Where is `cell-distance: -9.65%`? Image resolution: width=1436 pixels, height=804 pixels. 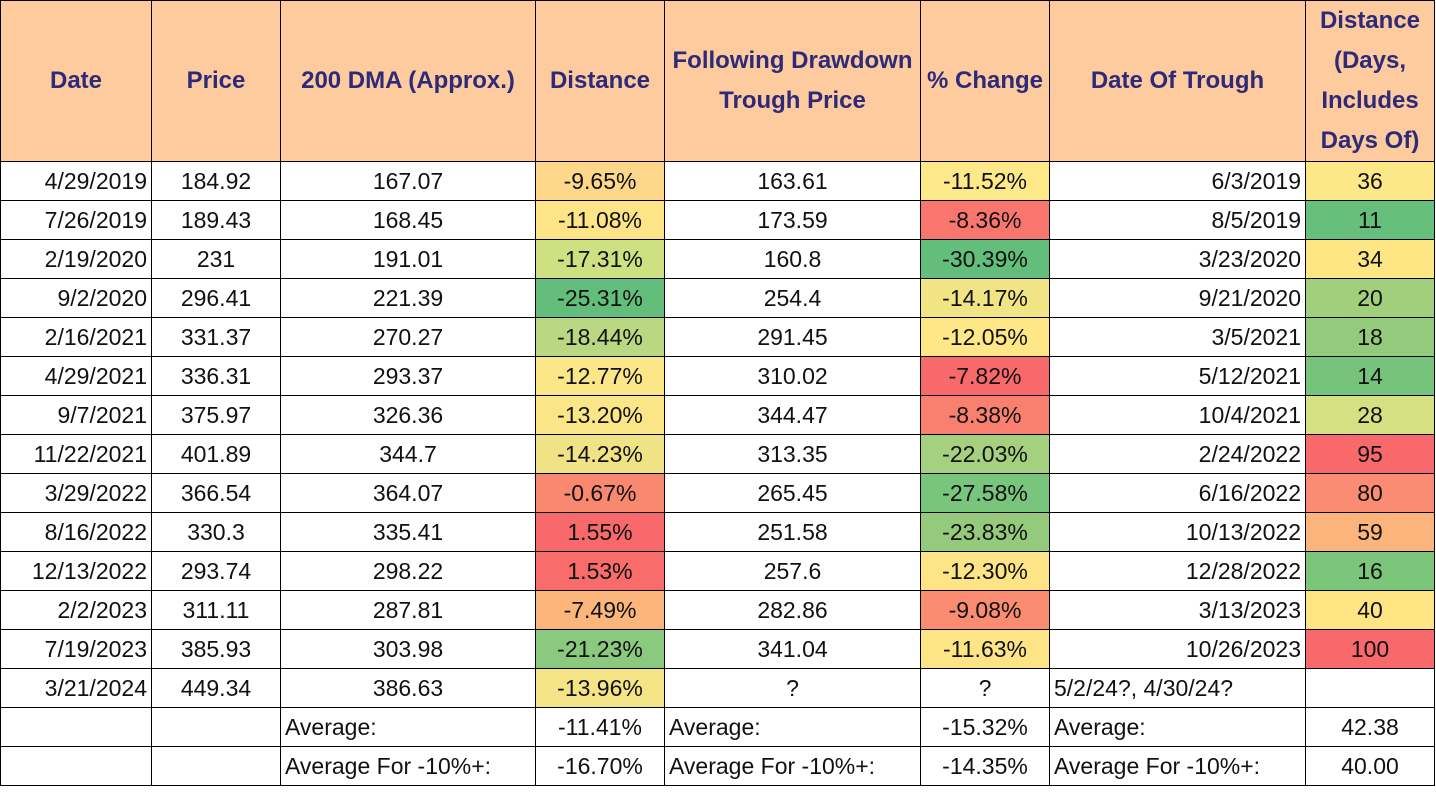
cell-distance: -9.65% is located at coordinates (600, 181).